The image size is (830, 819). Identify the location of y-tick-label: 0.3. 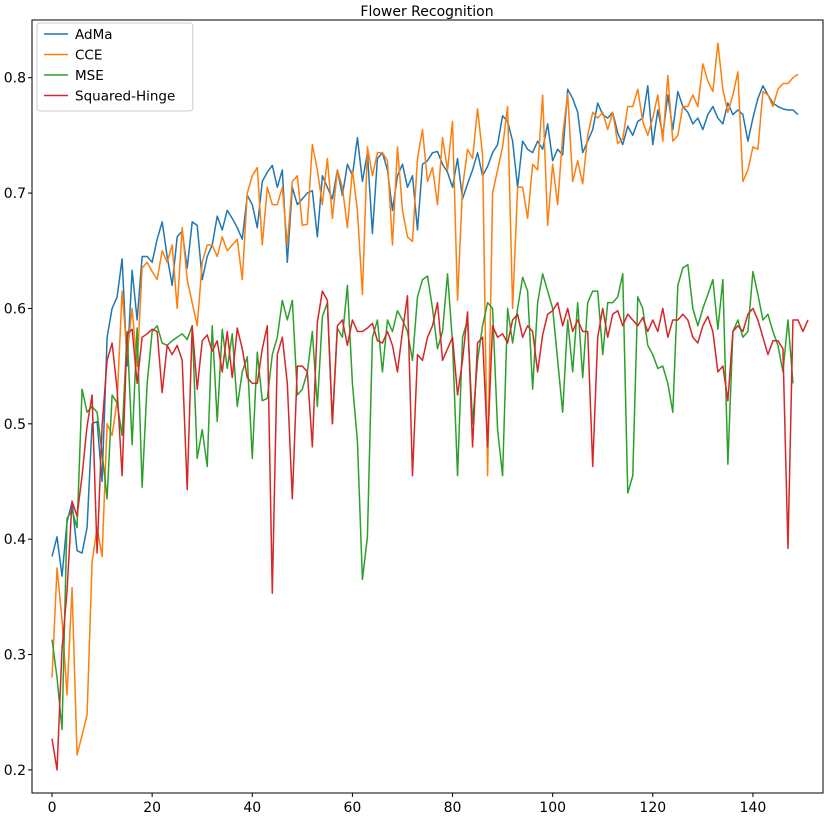
(15, 656).